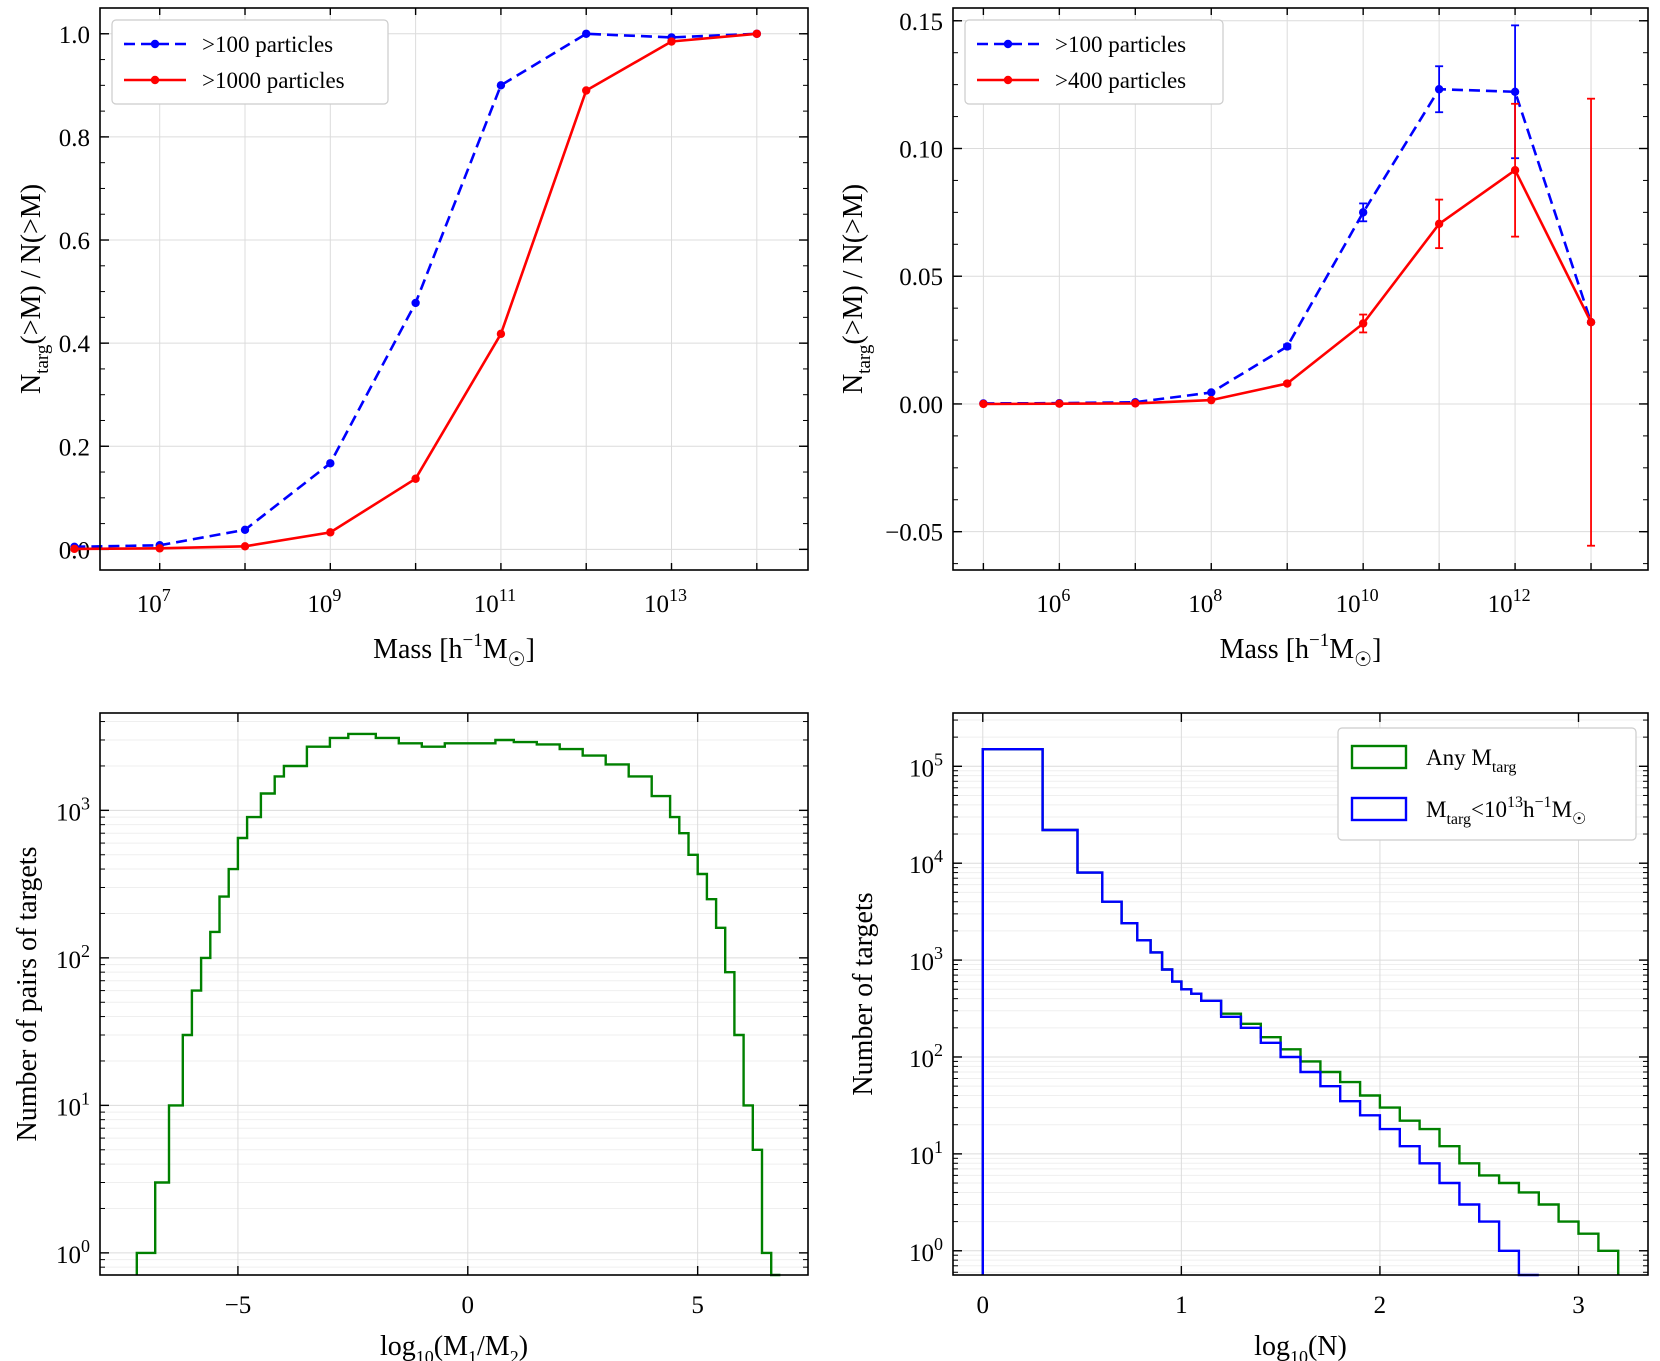  What do you see at coordinates (697, 1305) in the screenshot?
I see `x-tick-label: 5` at bounding box center [697, 1305].